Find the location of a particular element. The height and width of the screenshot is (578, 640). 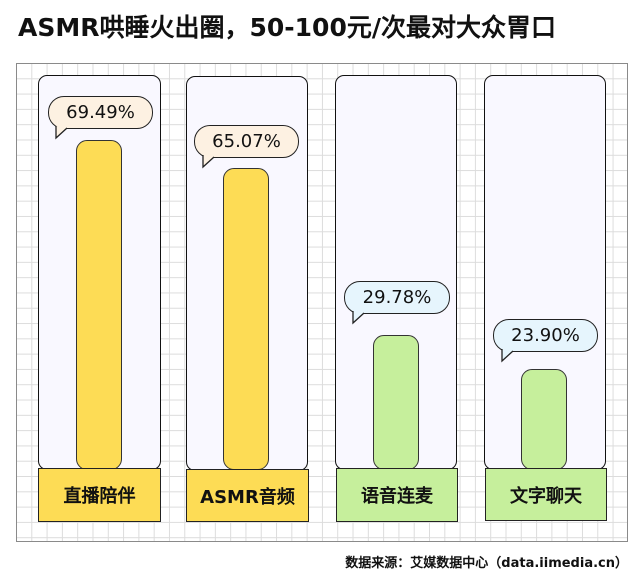

value-bubble-3: 29.78% is located at coordinates (397, 297).